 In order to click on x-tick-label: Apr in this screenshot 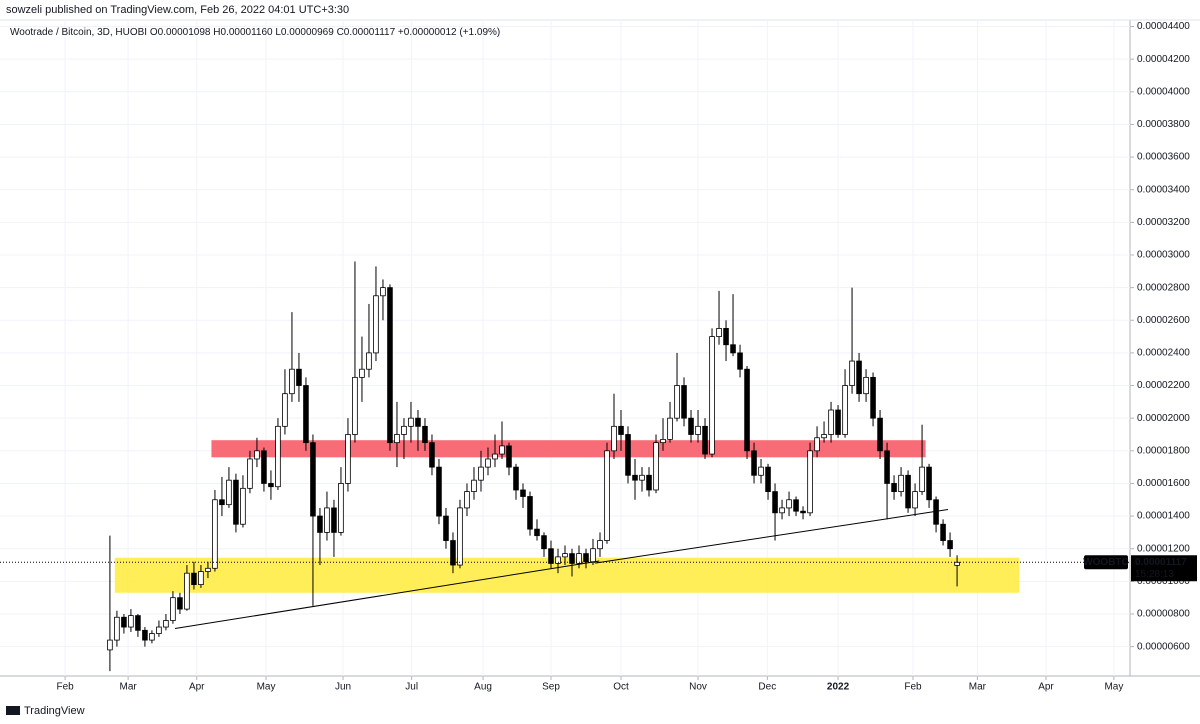, I will do `click(1046, 687)`.